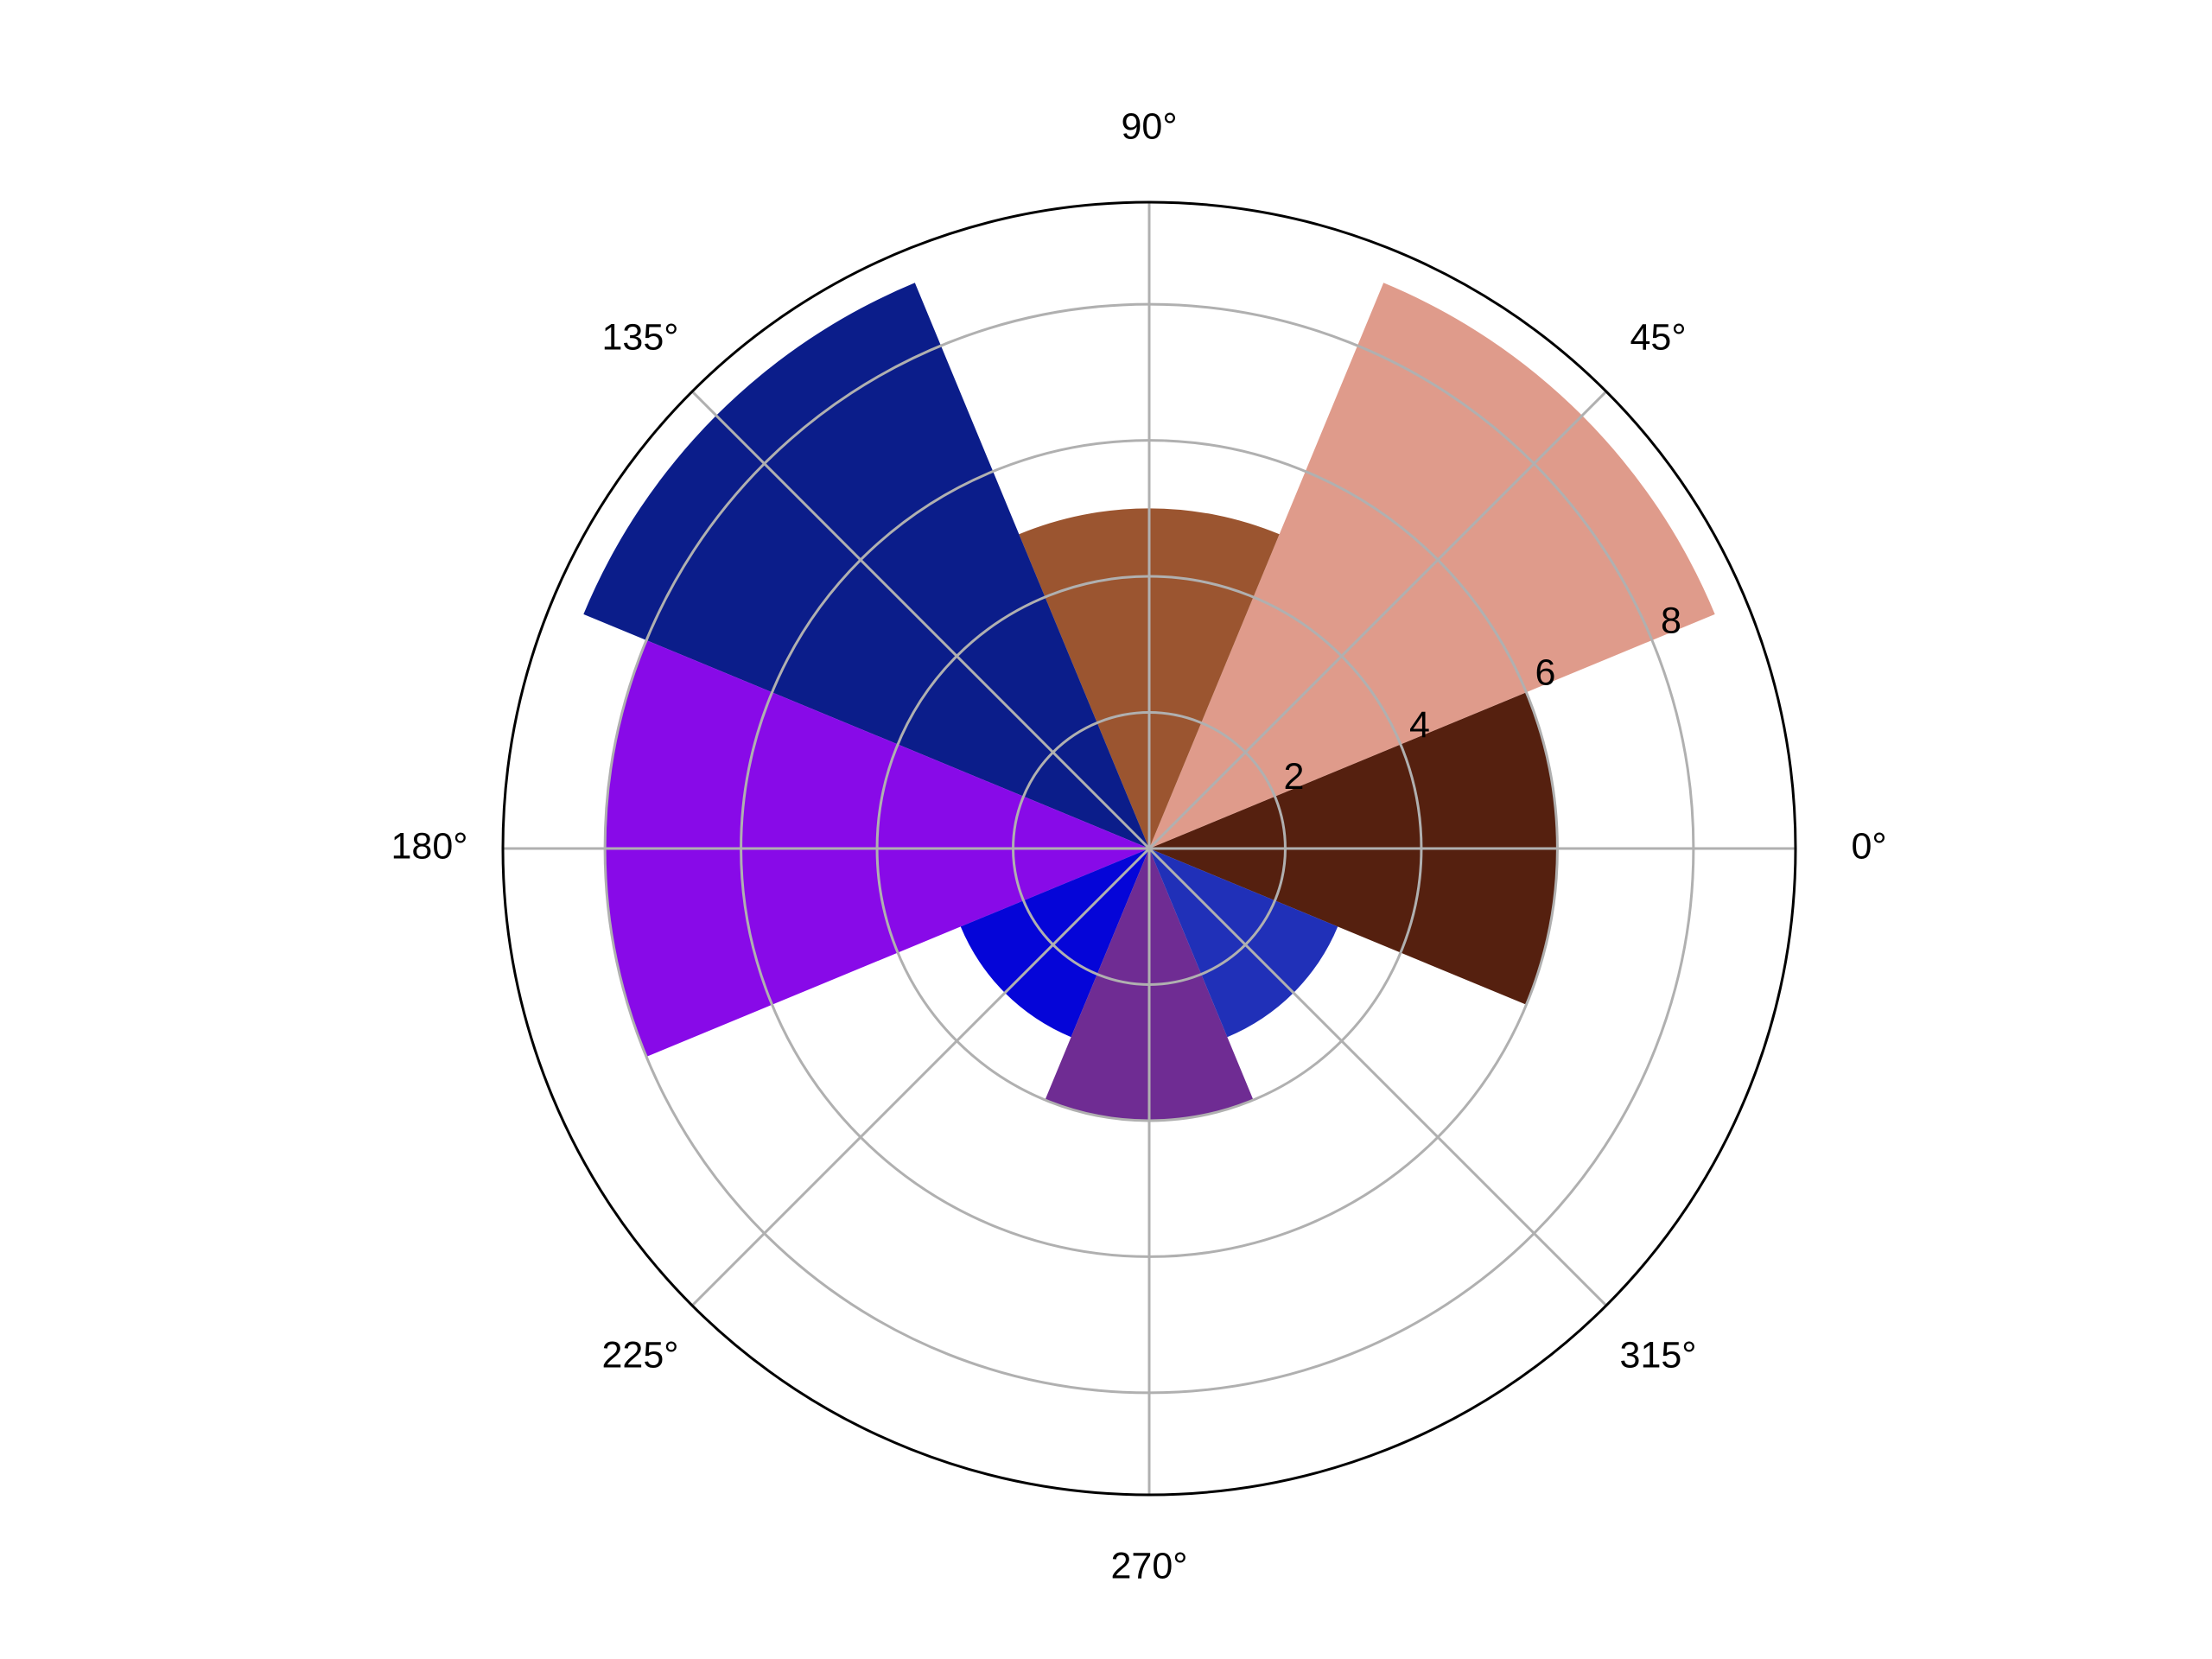 This screenshot has width=2212, height=1659. I want to click on x-tick-label: 45°, so click(1658, 337).